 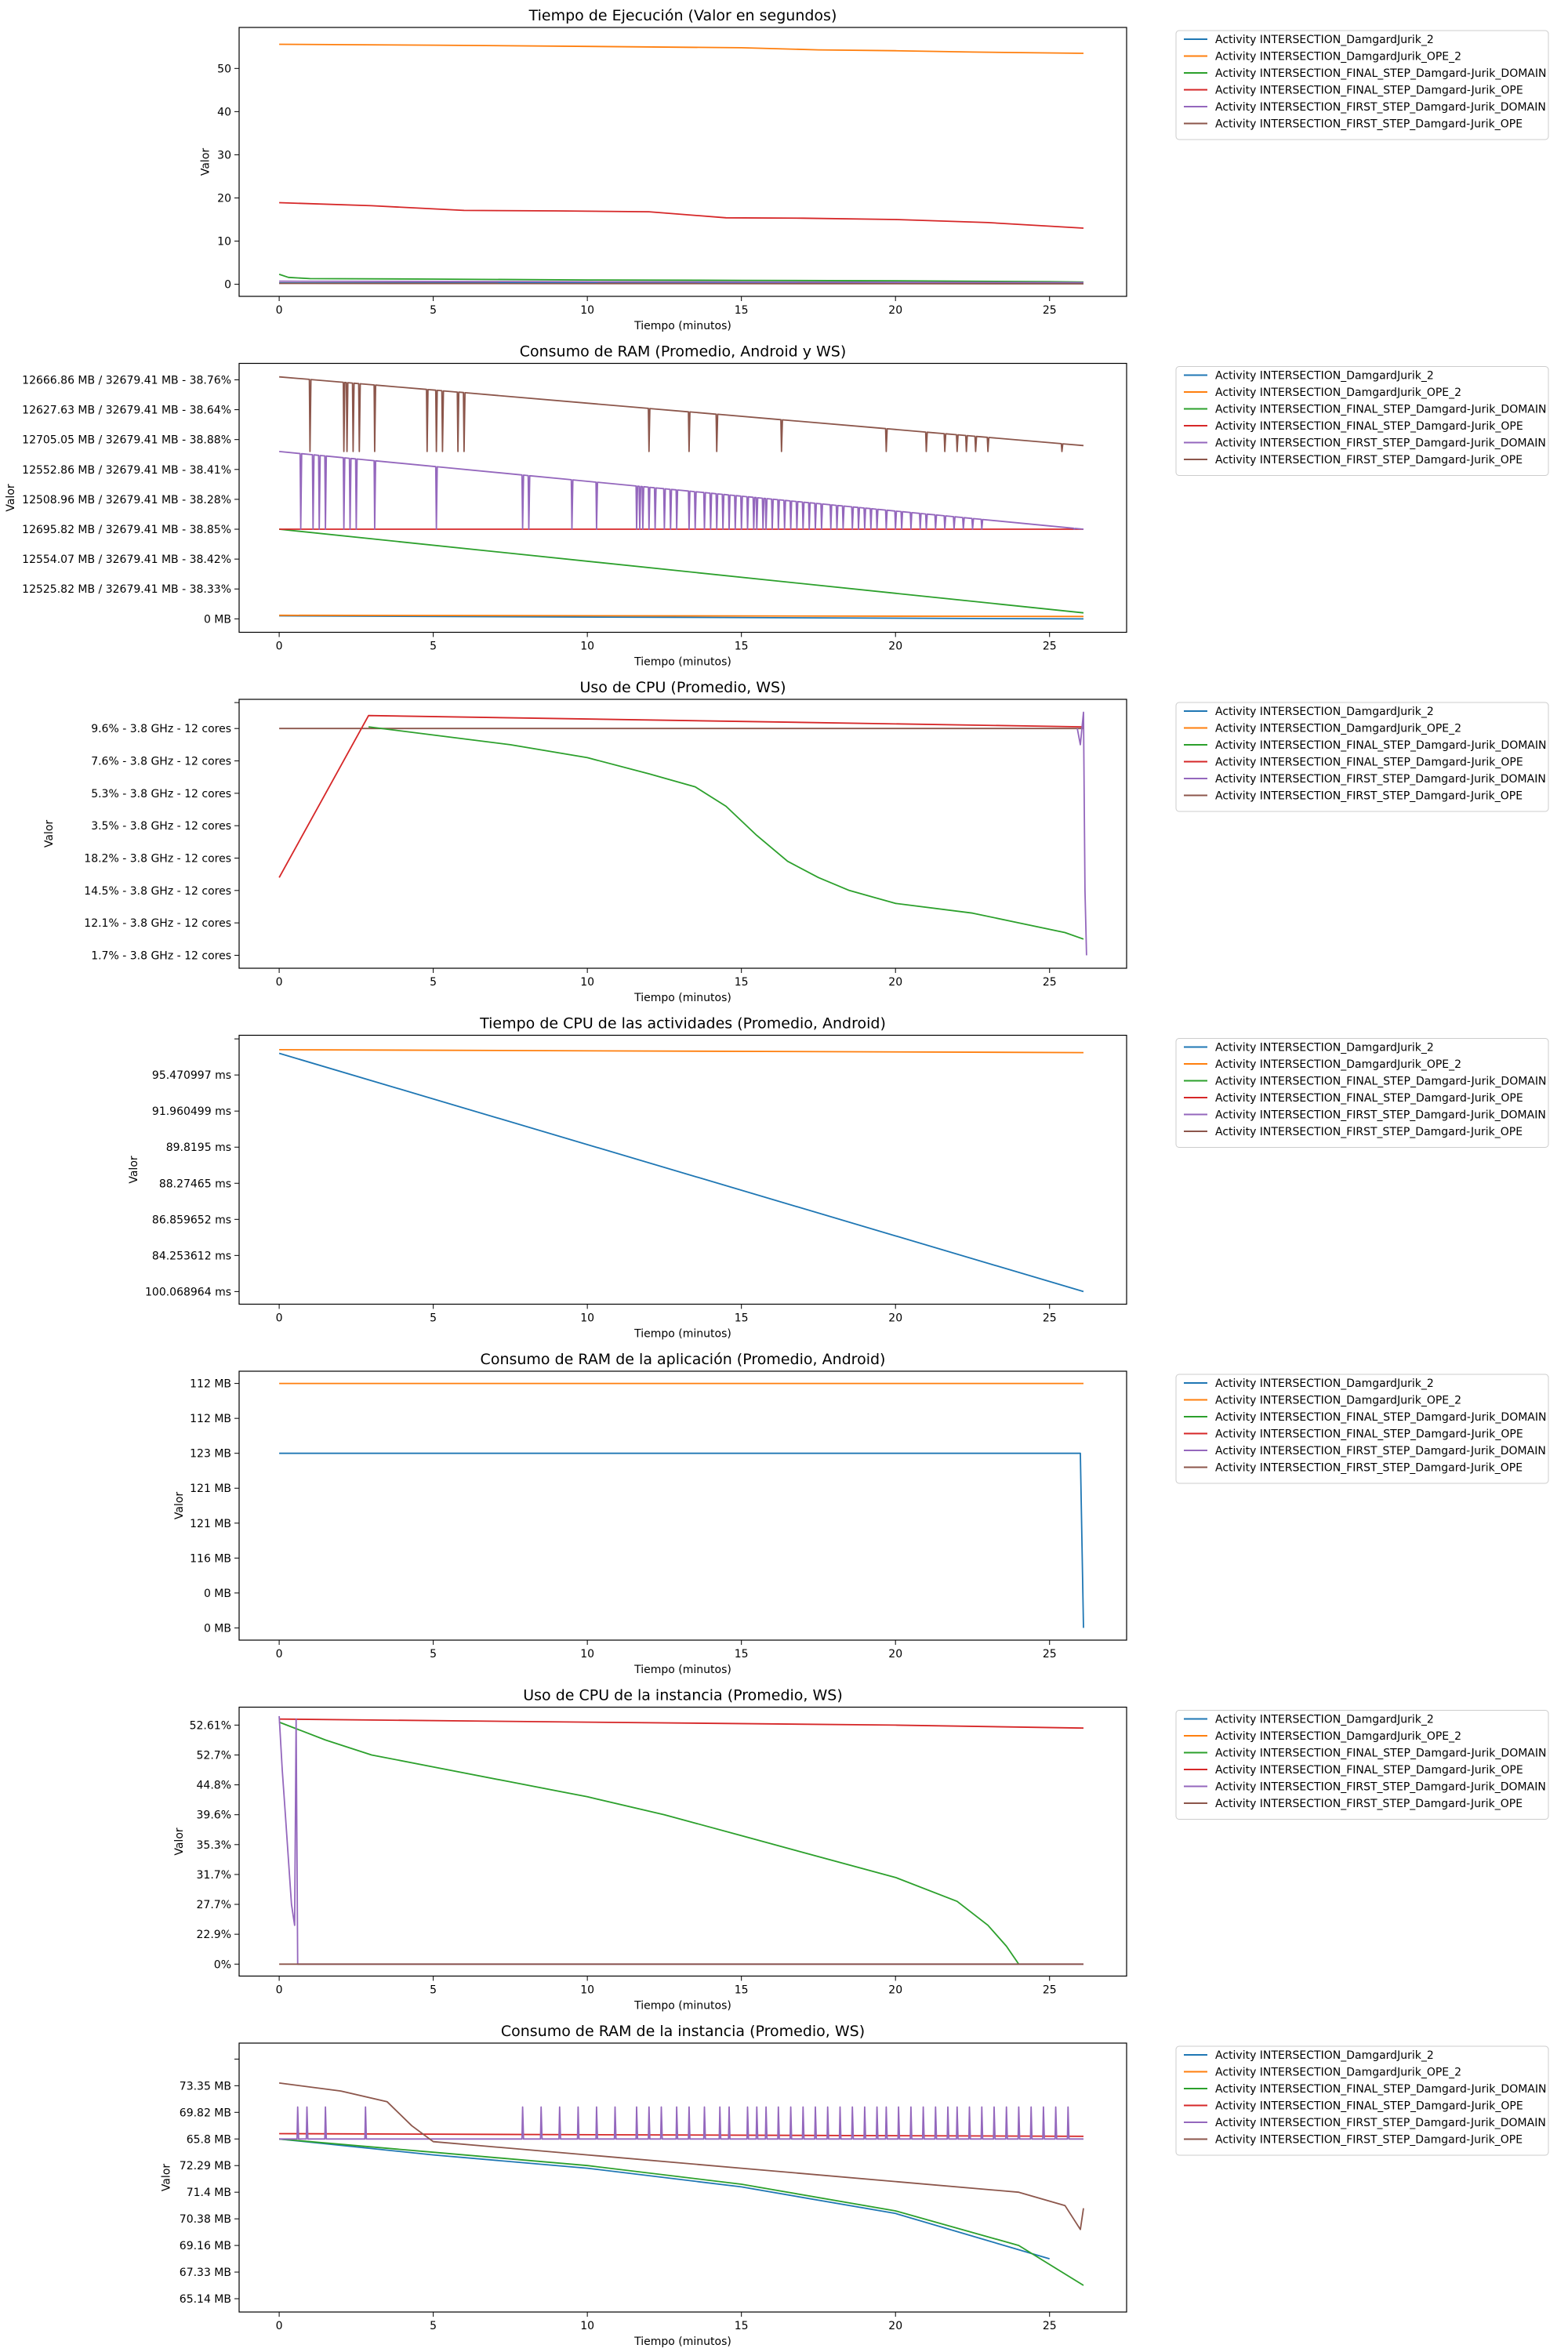 I want to click on chart-6-legend, so click(x=1362, y=1765).